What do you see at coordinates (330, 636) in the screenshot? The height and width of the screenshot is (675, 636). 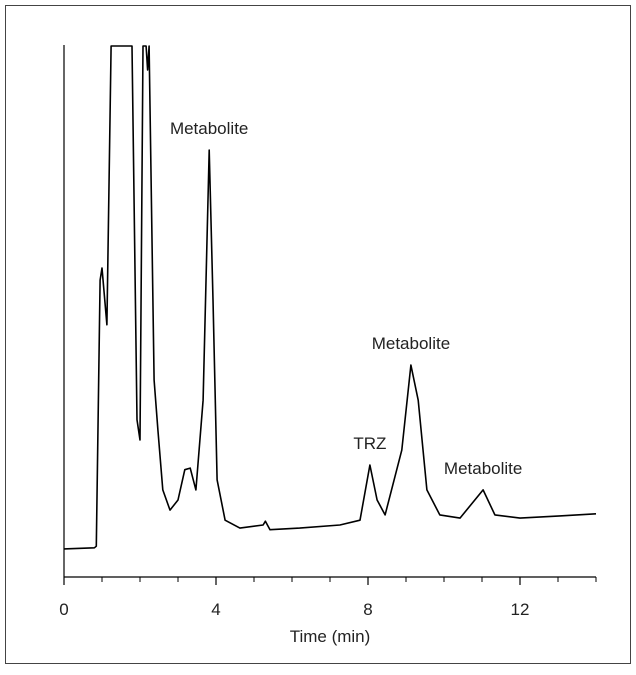 I see `x-axis-label: Time (min)` at bounding box center [330, 636].